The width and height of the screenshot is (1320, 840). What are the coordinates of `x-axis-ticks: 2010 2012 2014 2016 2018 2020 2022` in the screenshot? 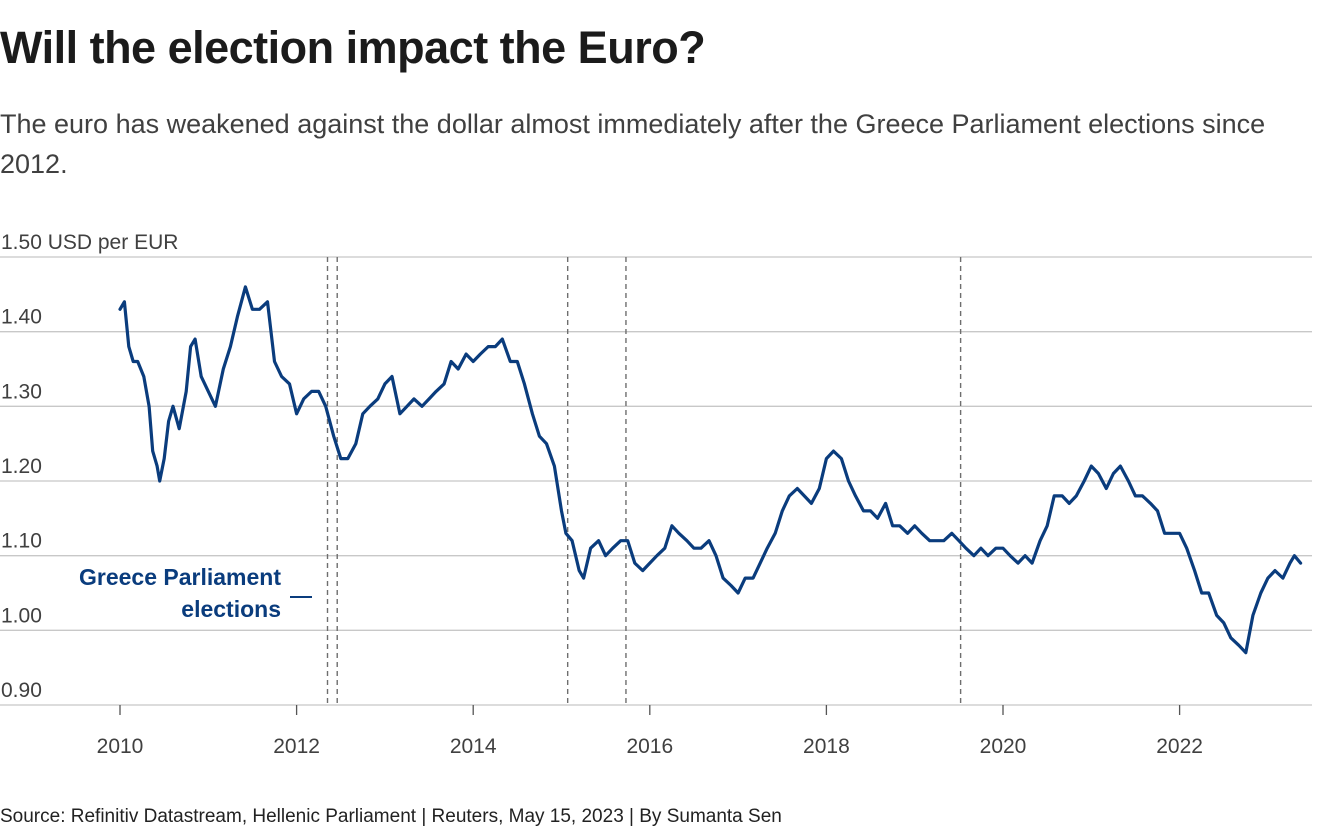 It's located at (650, 731).